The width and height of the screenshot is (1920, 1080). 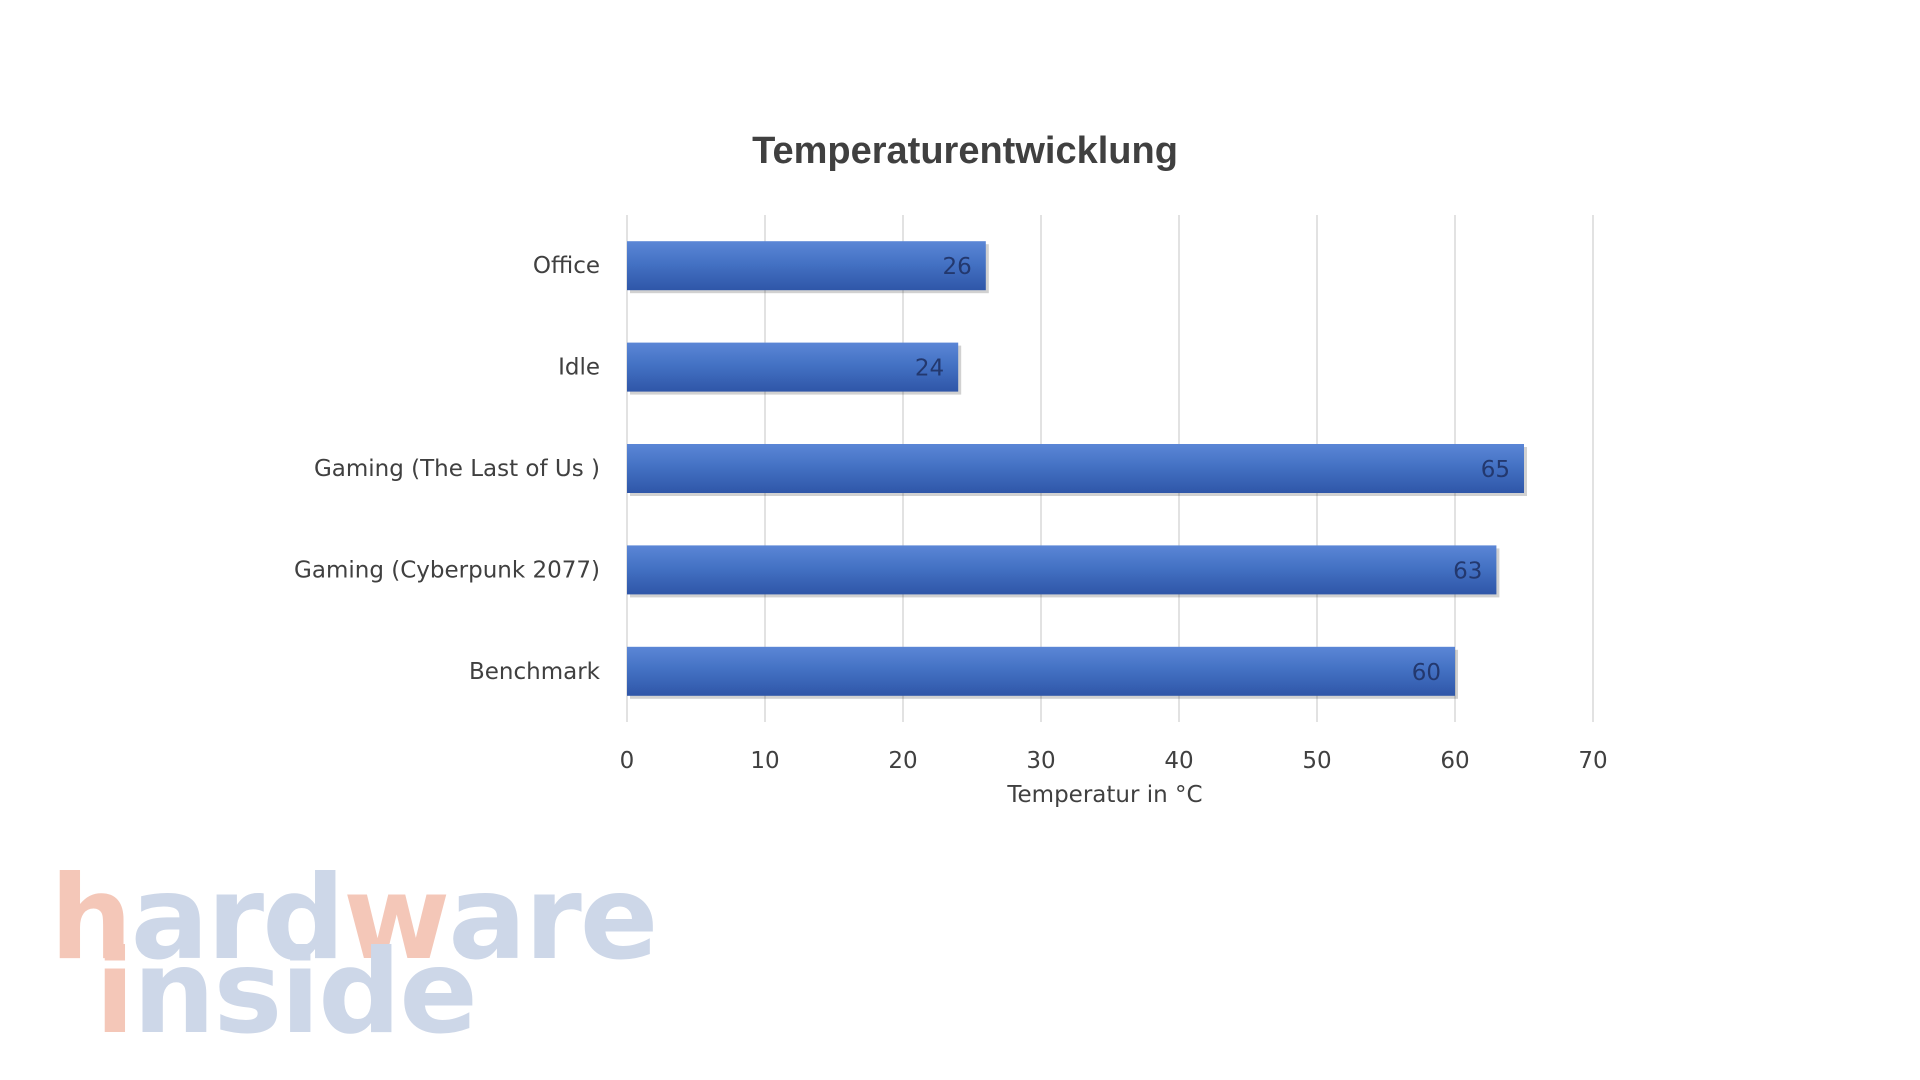 I want to click on logo-part-h: h, so click(x=90, y=918).